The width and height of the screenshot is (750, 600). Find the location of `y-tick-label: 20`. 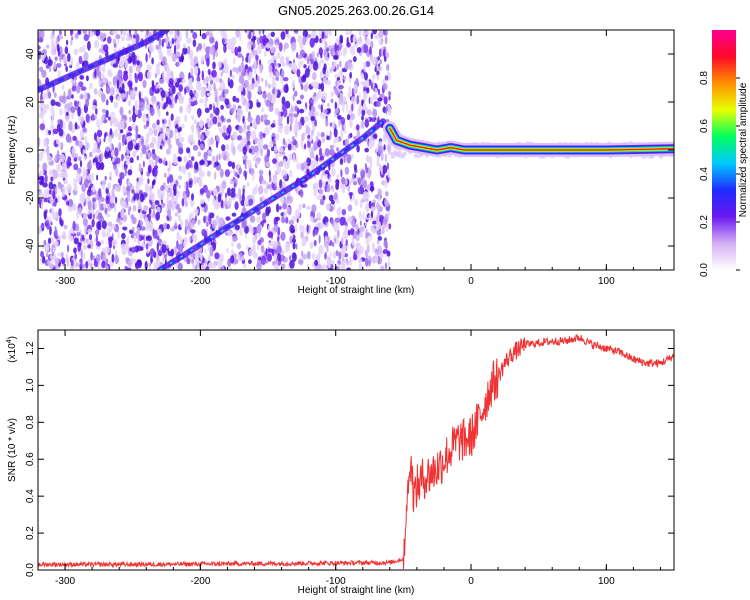

y-tick-label: 20 is located at coordinates (30, 102).